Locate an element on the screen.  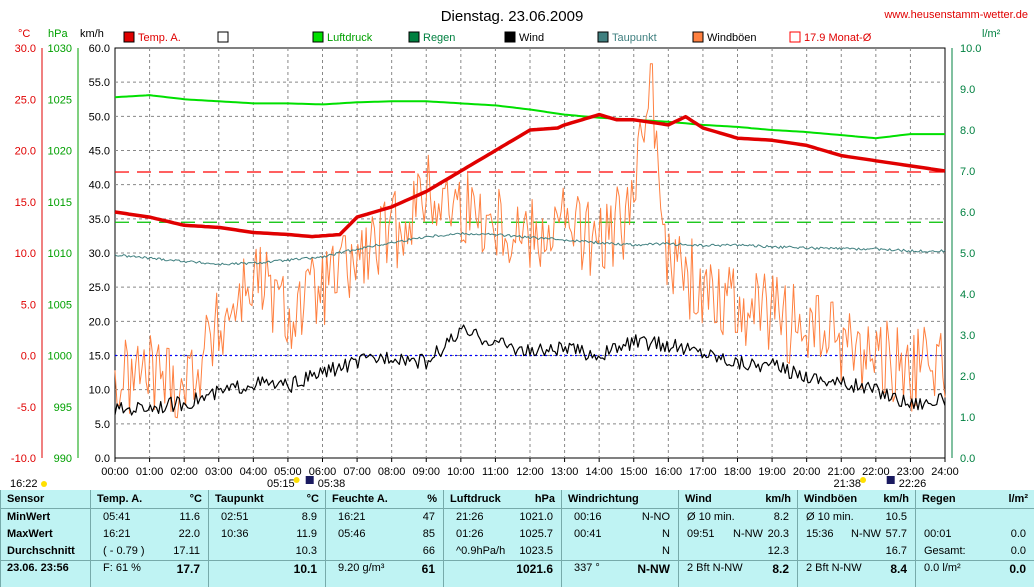
stats-detail: F: 61 % is located at coordinates (122, 568).